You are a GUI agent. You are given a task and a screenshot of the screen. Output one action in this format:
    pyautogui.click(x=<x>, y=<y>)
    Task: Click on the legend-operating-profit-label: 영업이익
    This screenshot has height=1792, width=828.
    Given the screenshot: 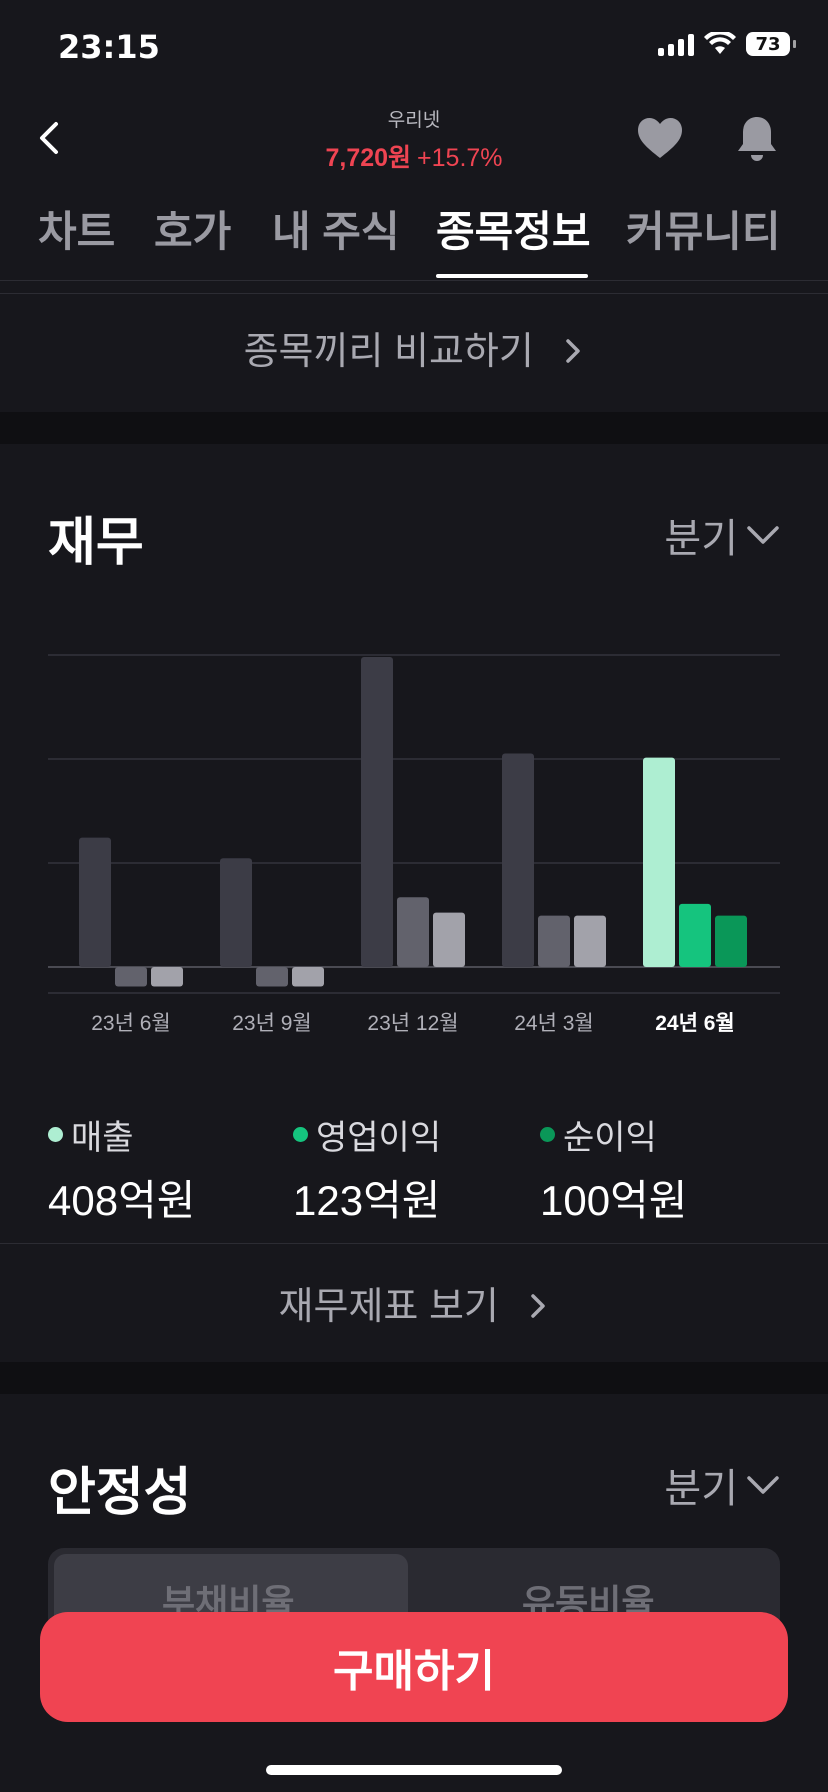 What is the action you would take?
    pyautogui.click(x=379, y=1138)
    